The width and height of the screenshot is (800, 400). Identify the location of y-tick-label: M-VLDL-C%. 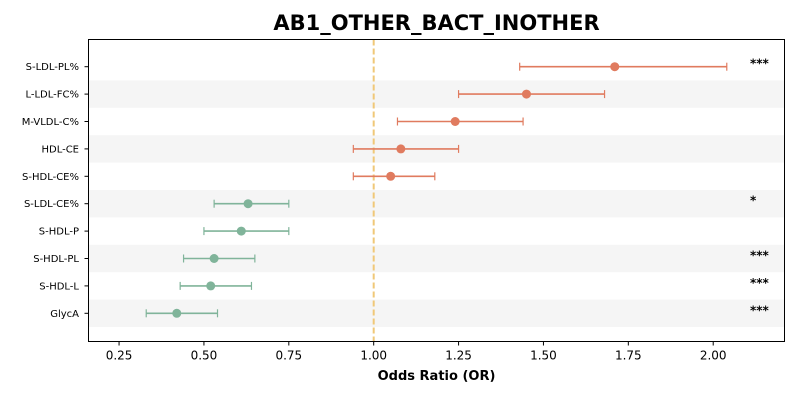
(50, 122).